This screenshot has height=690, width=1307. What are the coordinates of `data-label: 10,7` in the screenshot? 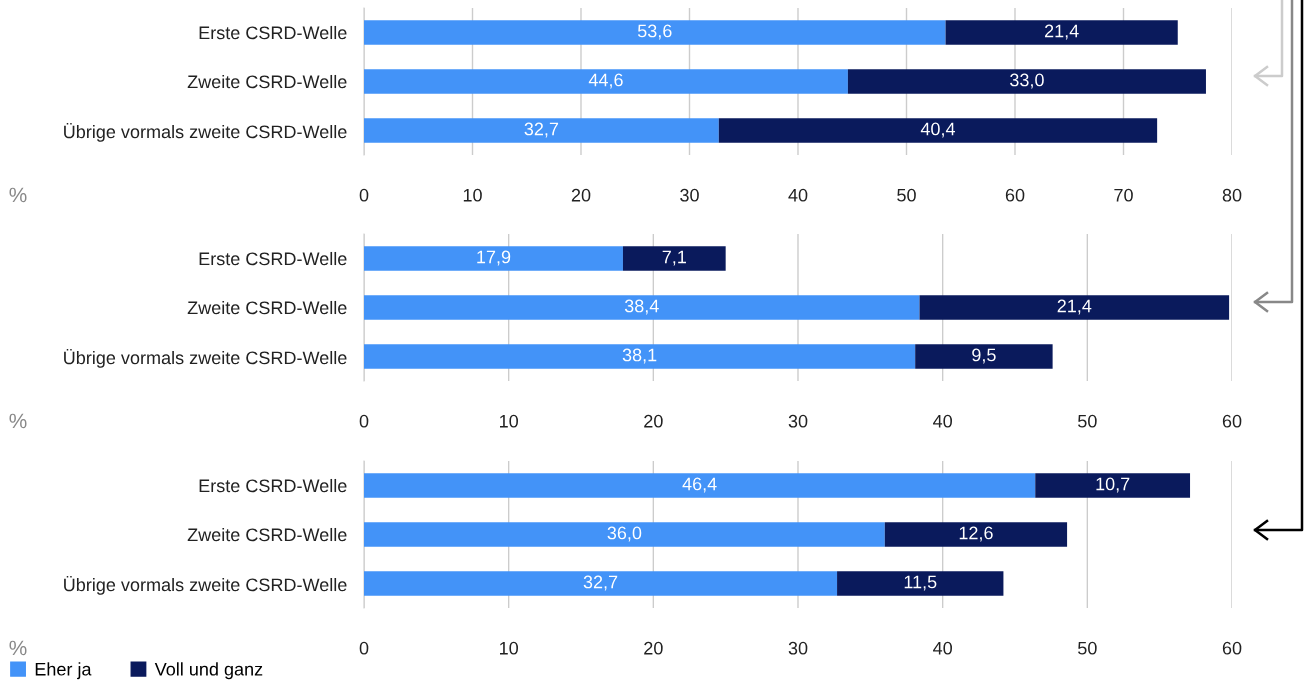 It's located at (1113, 485).